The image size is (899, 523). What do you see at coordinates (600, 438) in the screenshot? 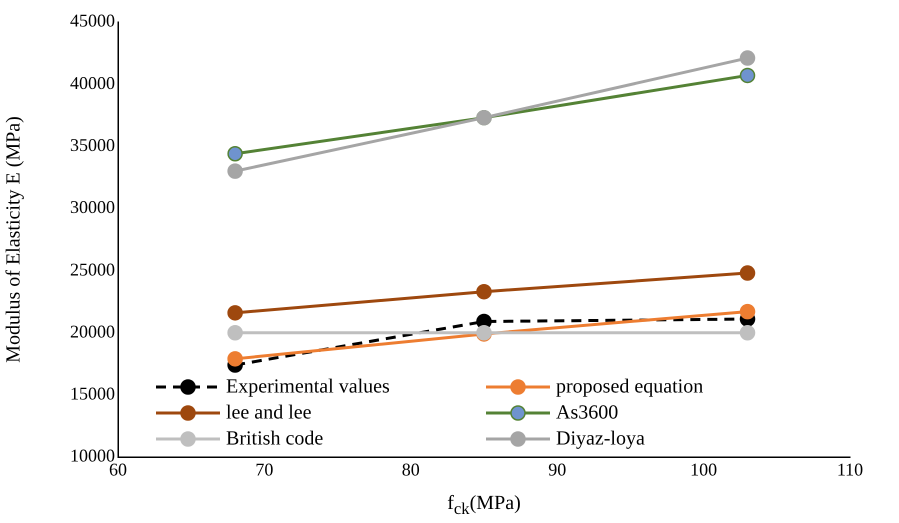
I see `legend-label: Diyaz-loya` at bounding box center [600, 438].